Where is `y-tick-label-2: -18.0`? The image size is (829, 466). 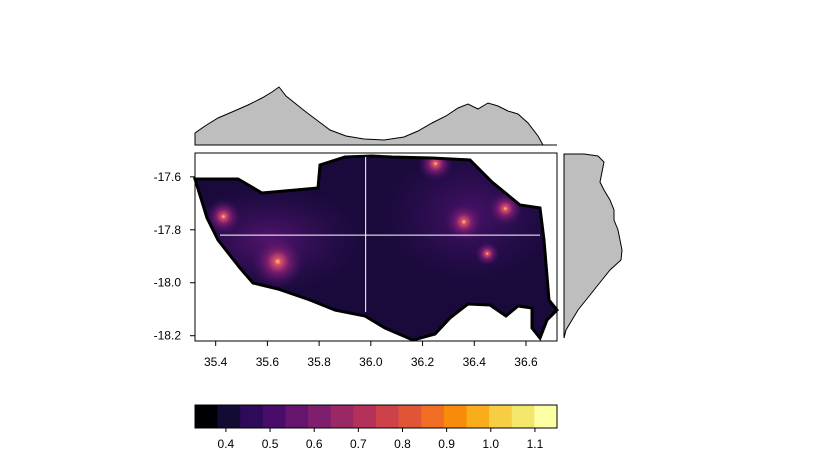
y-tick-label-2: -18.0 is located at coordinates (168, 283).